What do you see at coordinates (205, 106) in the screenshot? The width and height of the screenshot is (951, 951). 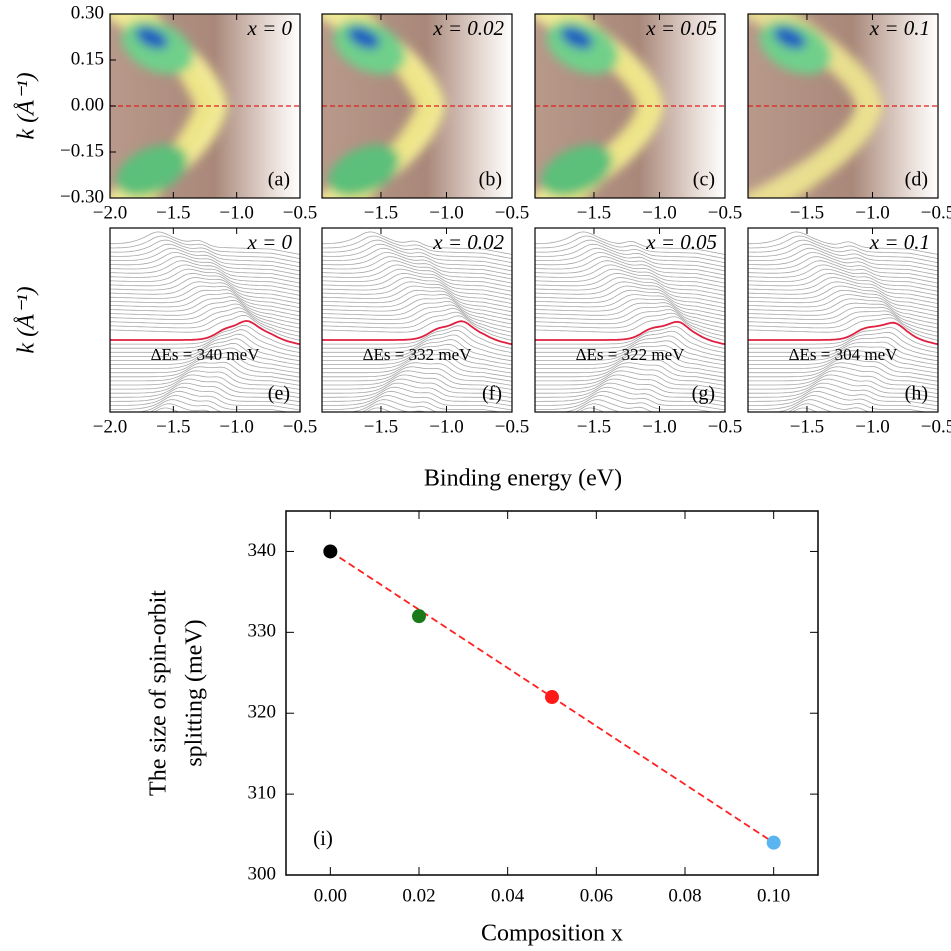 I see `spectral-map` at bounding box center [205, 106].